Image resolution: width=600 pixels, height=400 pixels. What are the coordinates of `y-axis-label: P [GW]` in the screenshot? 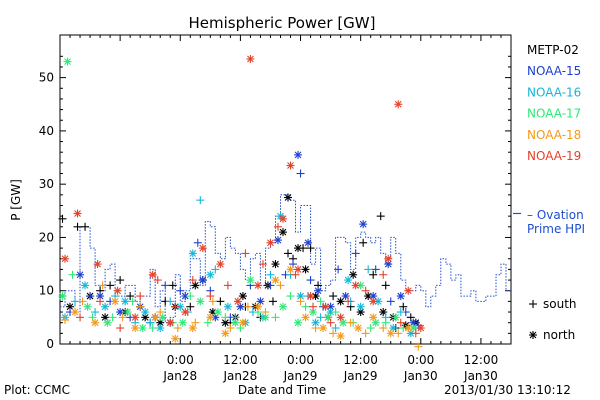 It's located at (16, 200).